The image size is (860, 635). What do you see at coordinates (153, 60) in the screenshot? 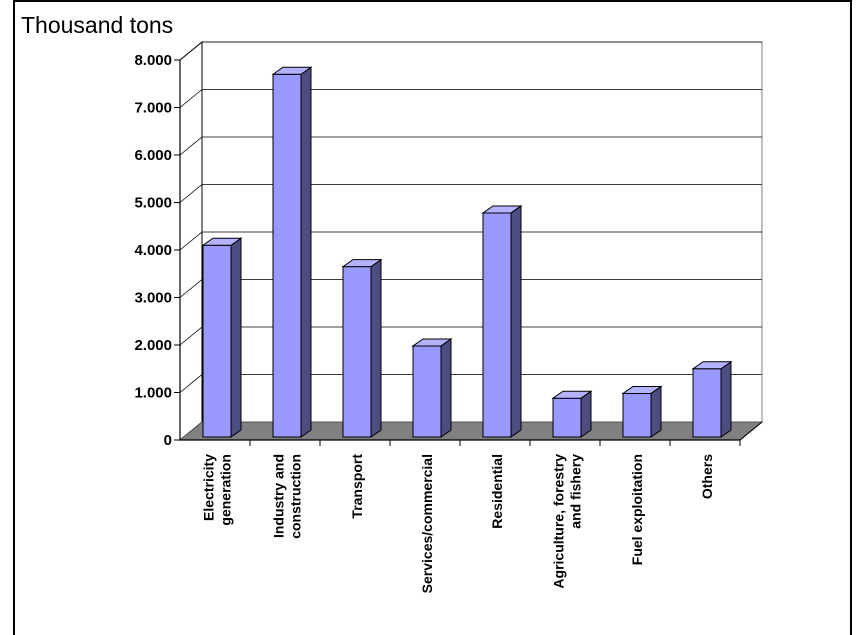
I see `y-tick-label: 8.000` at bounding box center [153, 60].